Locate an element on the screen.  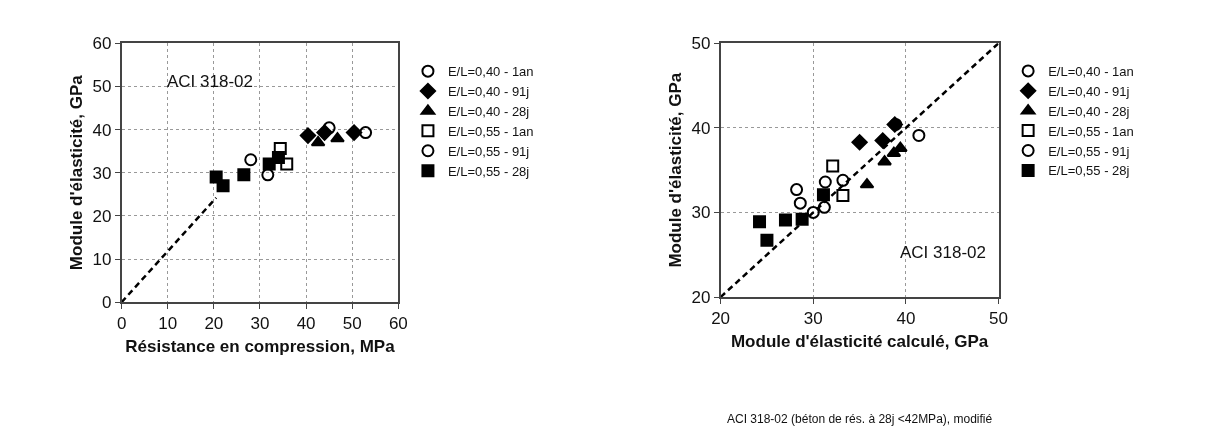
y-tick-label: 60 is located at coordinates (102, 44).